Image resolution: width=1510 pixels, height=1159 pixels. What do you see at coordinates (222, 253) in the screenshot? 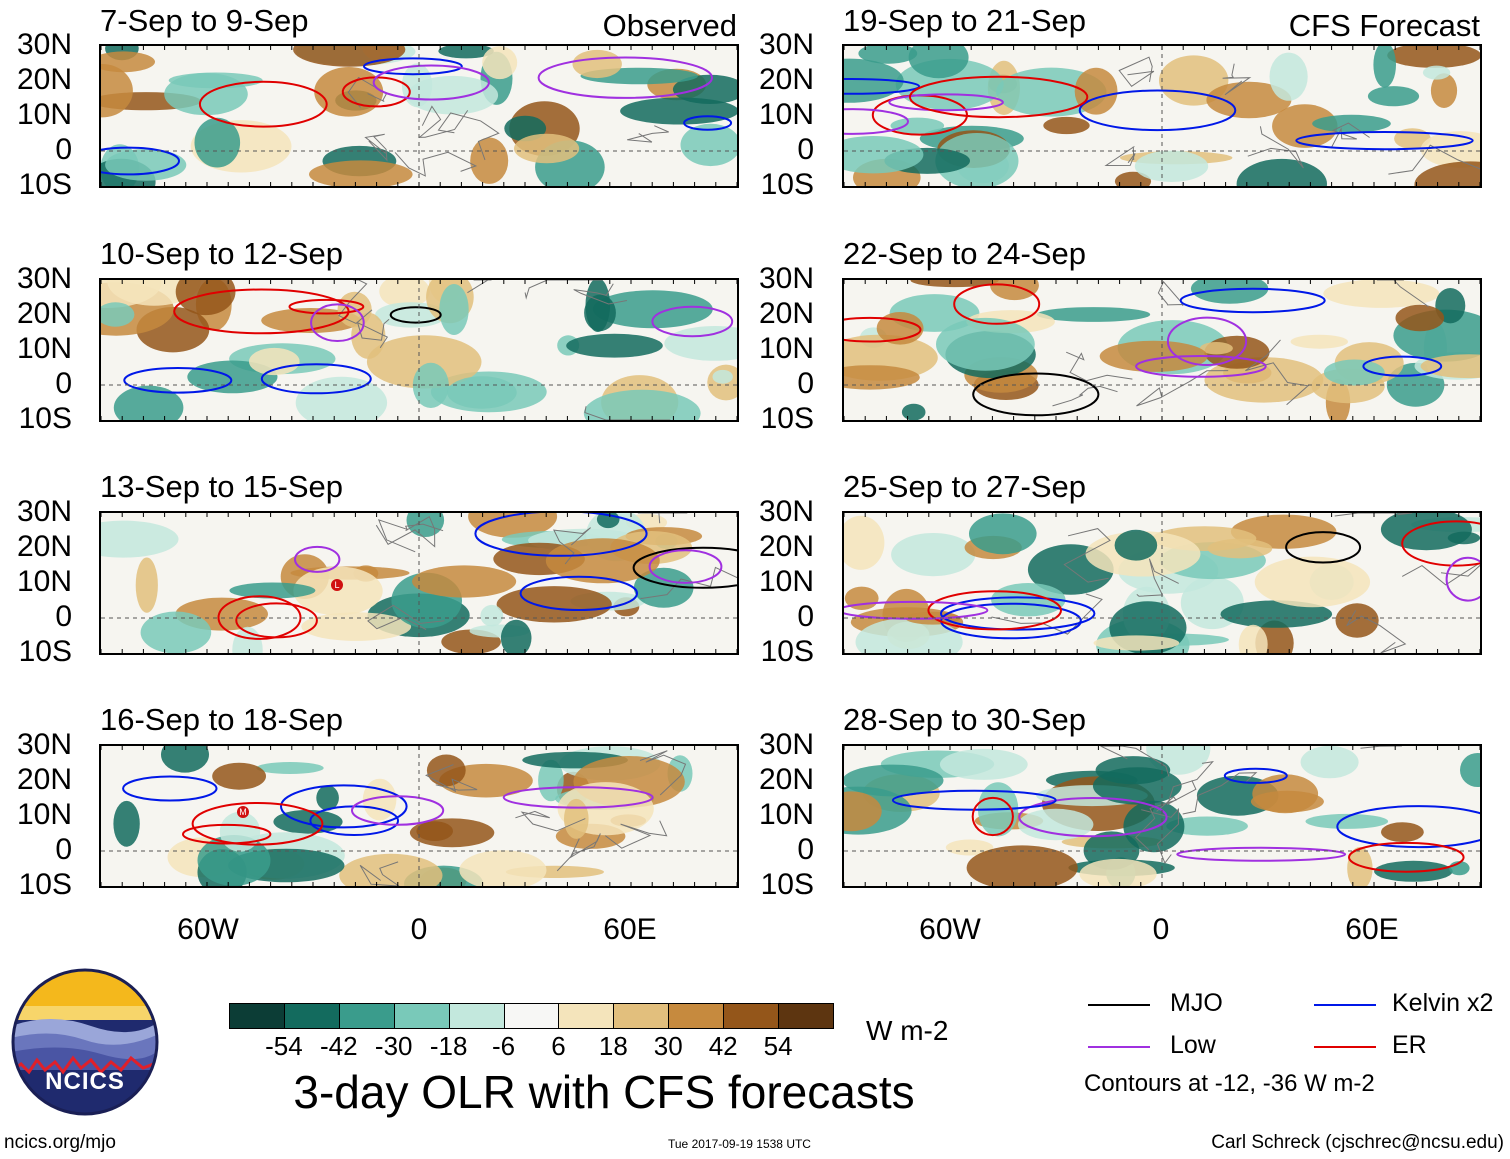
I see `panel-title: 10-Sep to 12-Sep` at bounding box center [222, 253].